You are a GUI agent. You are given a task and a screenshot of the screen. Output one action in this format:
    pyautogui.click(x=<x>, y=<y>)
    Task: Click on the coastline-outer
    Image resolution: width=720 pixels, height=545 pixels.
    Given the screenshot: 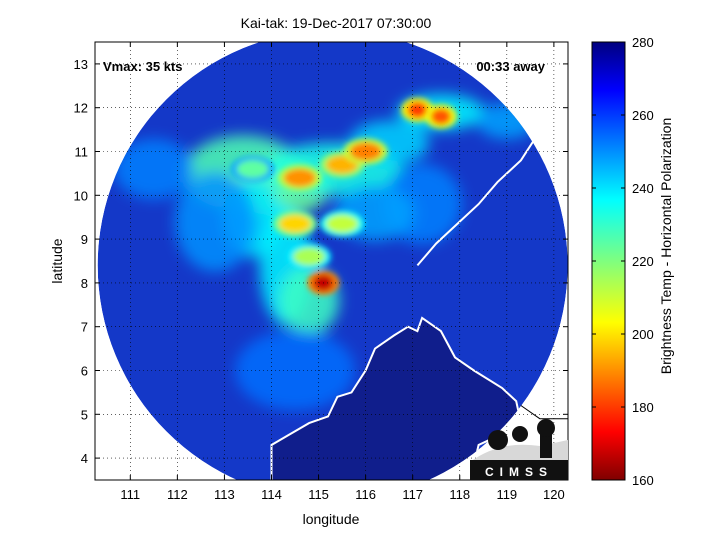 What is the action you would take?
    pyautogui.click(x=544, y=412)
    